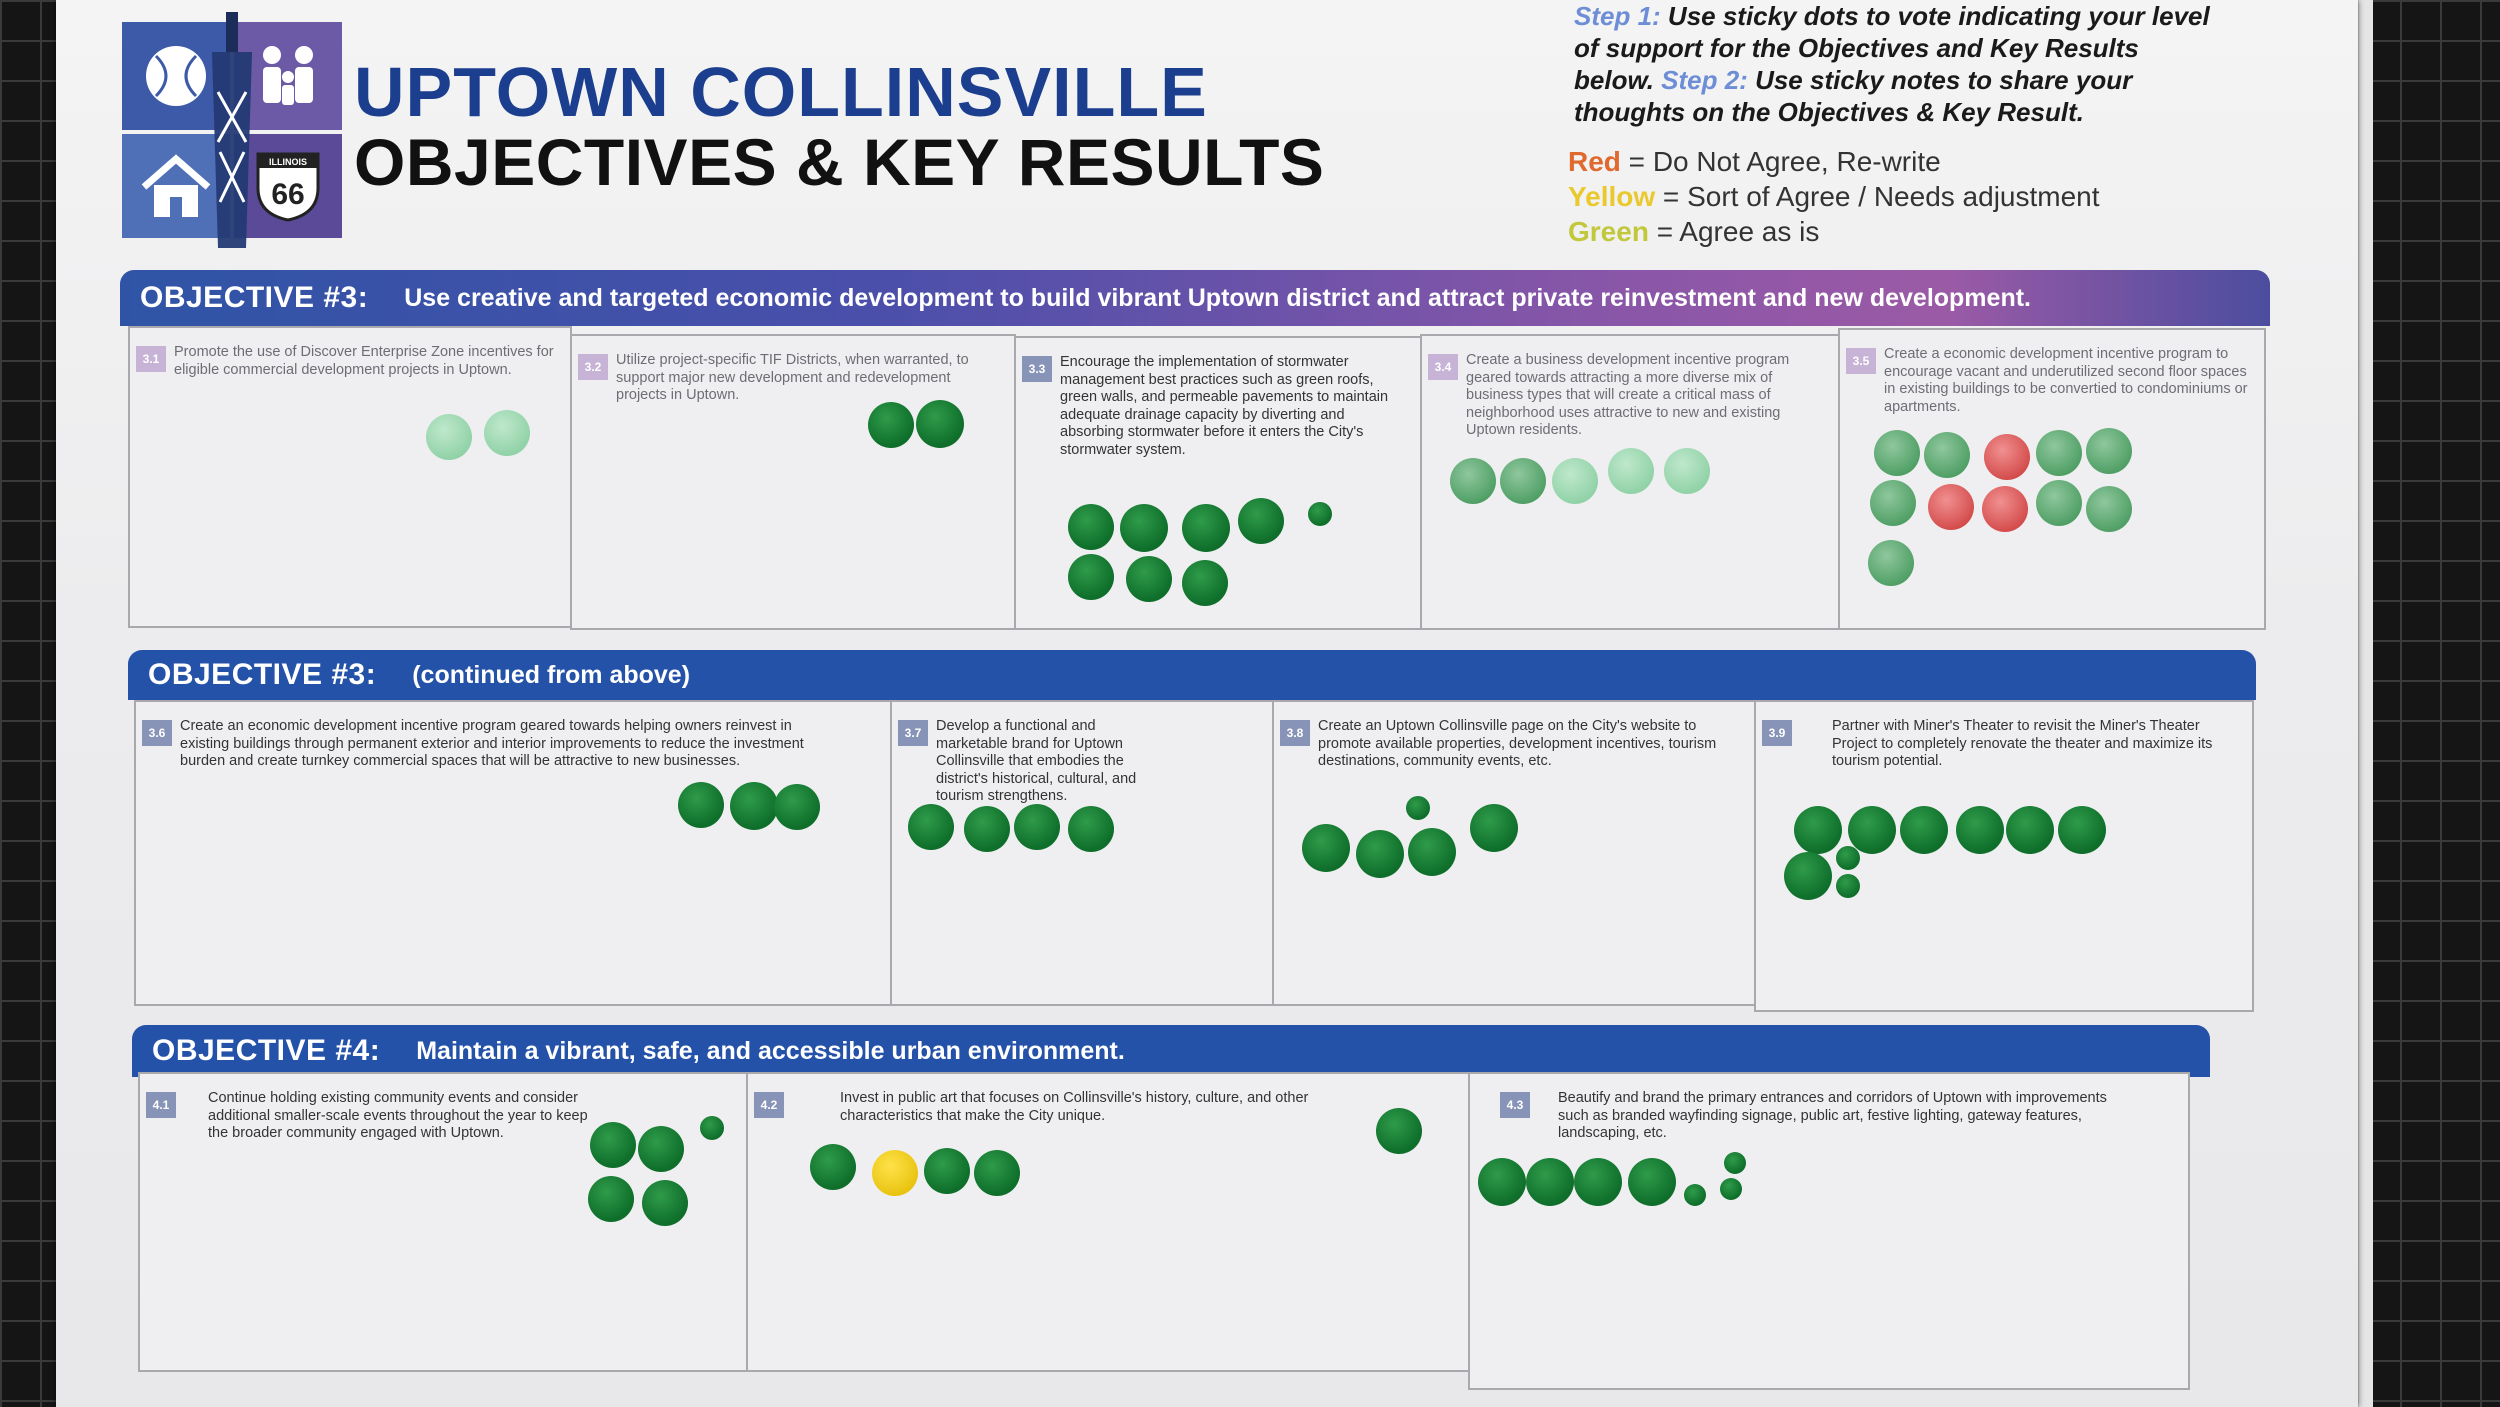  I want to click on key-result-badge: 3.7, so click(913, 733).